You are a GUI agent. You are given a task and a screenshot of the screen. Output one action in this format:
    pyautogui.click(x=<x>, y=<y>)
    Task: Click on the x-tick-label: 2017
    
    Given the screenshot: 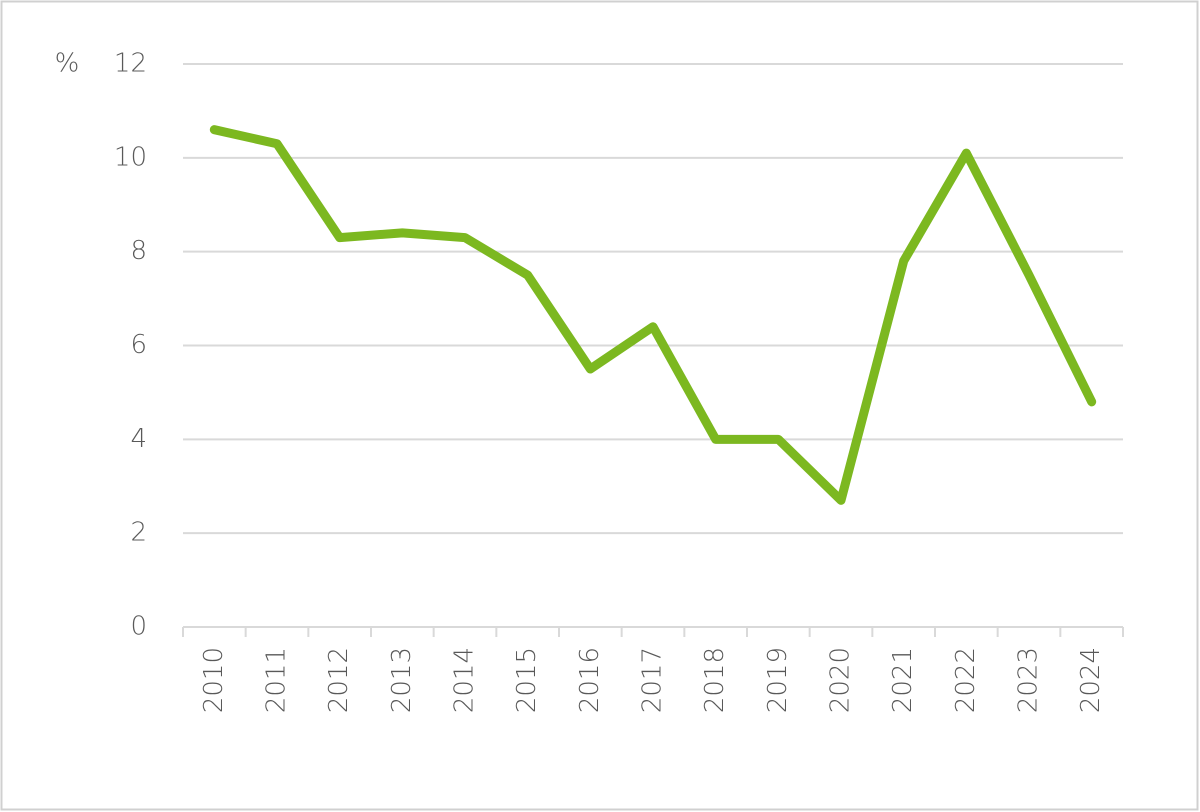 What is the action you would take?
    pyautogui.click(x=653, y=680)
    